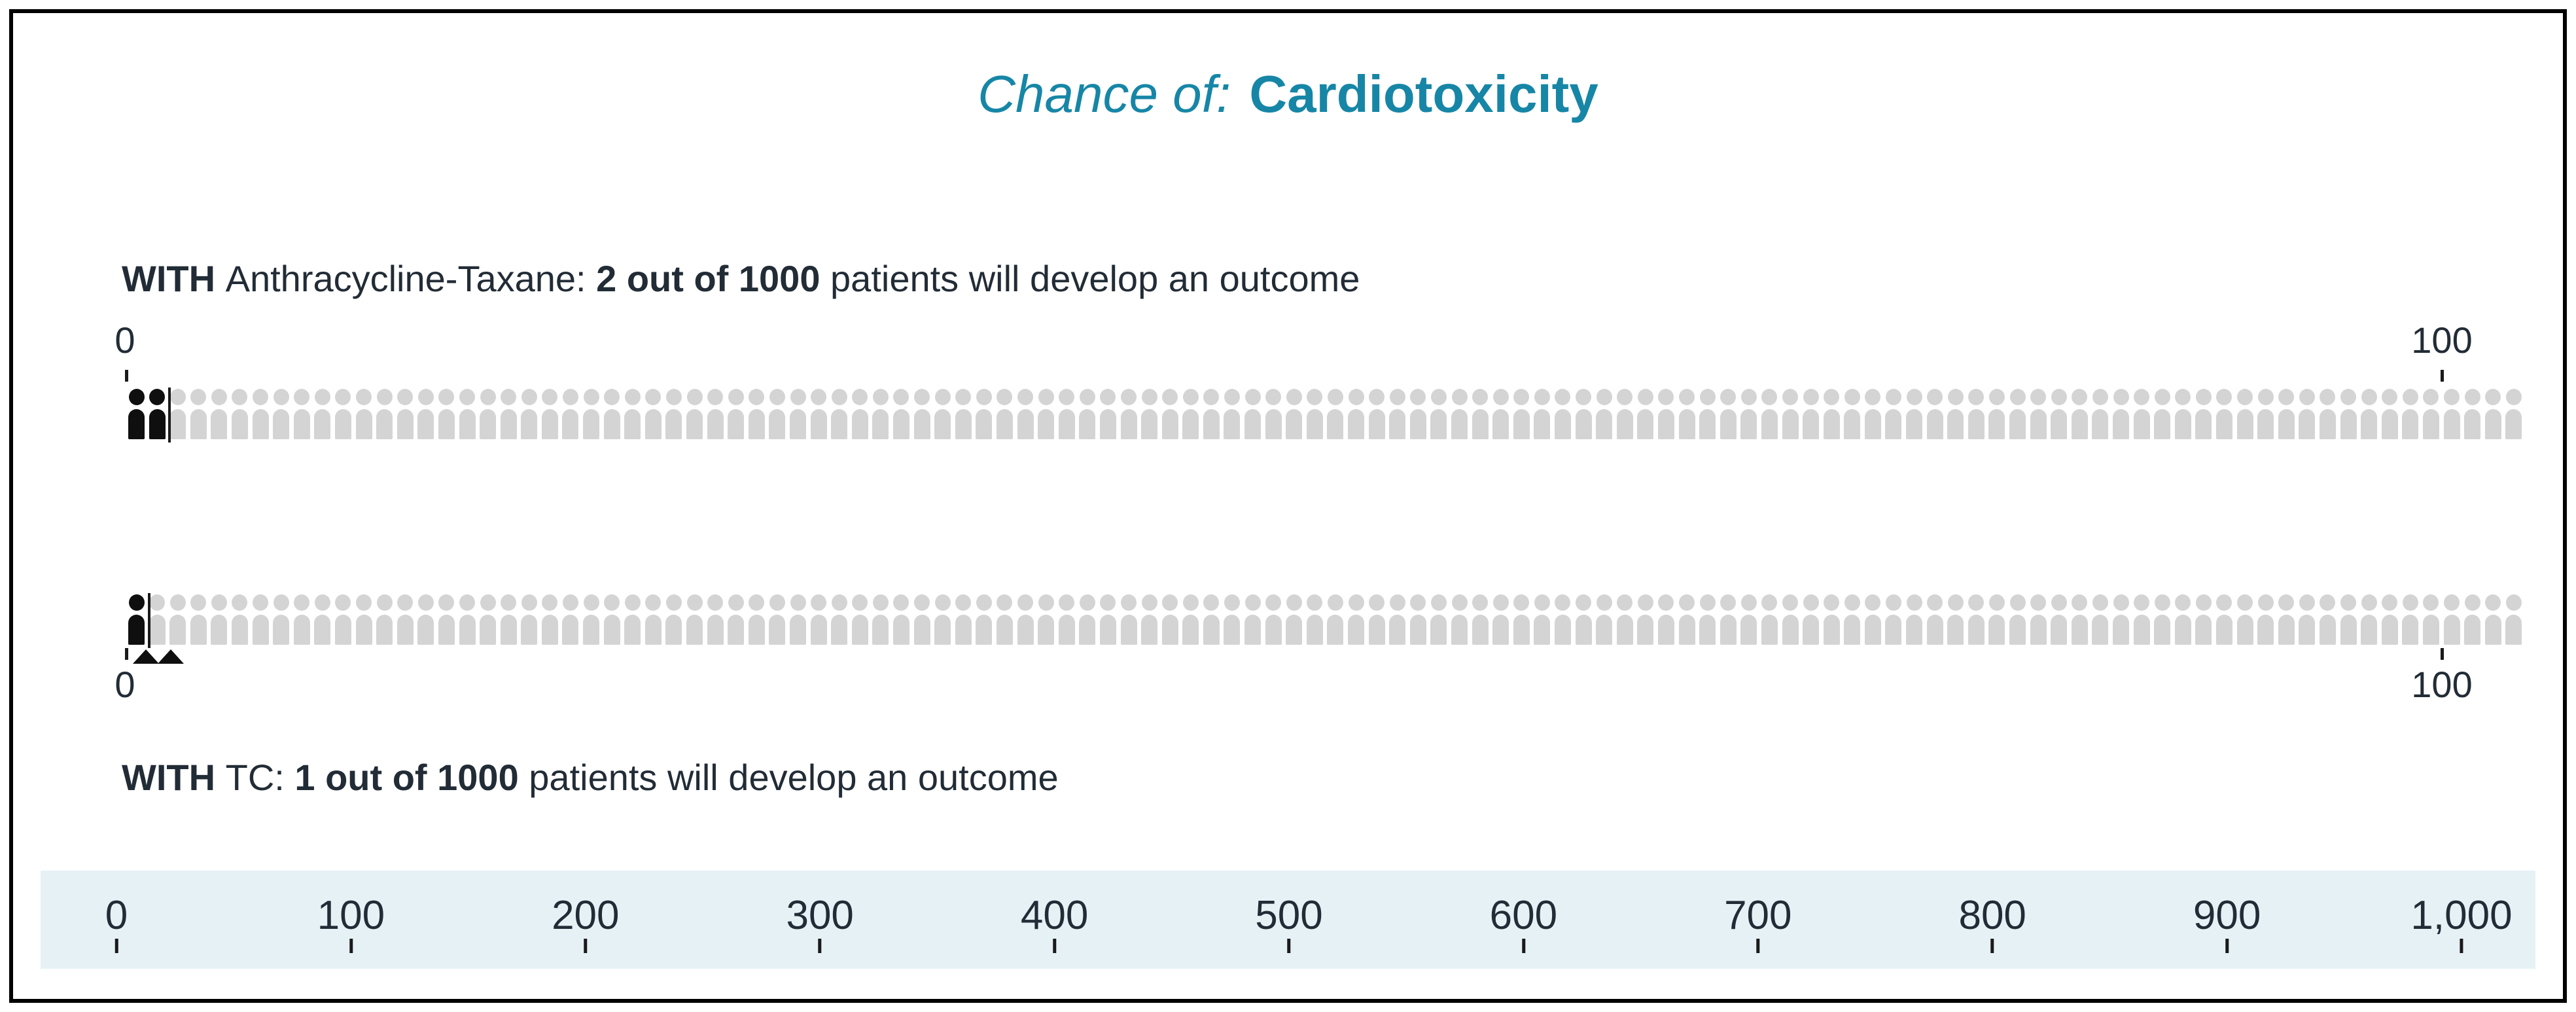 This screenshot has height=1012, width=2576. Describe the element at coordinates (1325, 619) in the screenshot. I see `icon-array-row-tc` at that location.